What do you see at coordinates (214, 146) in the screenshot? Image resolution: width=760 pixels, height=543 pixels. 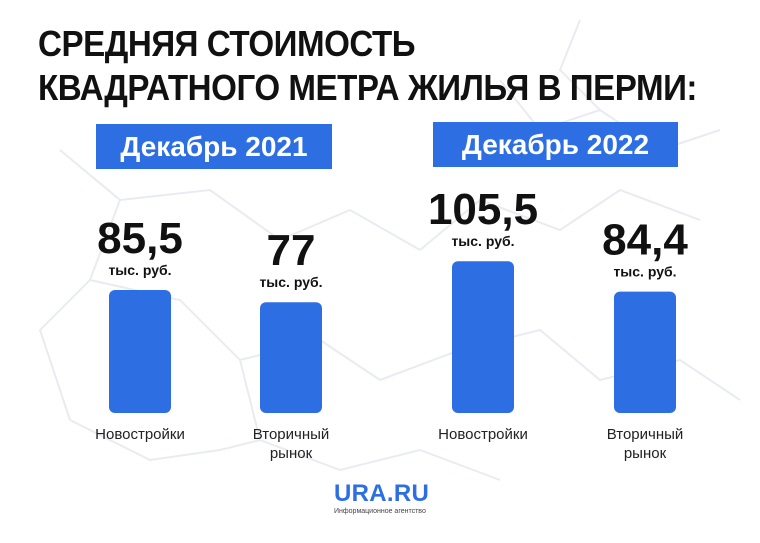 I see `period-header-2021: Декабрь 2021` at bounding box center [214, 146].